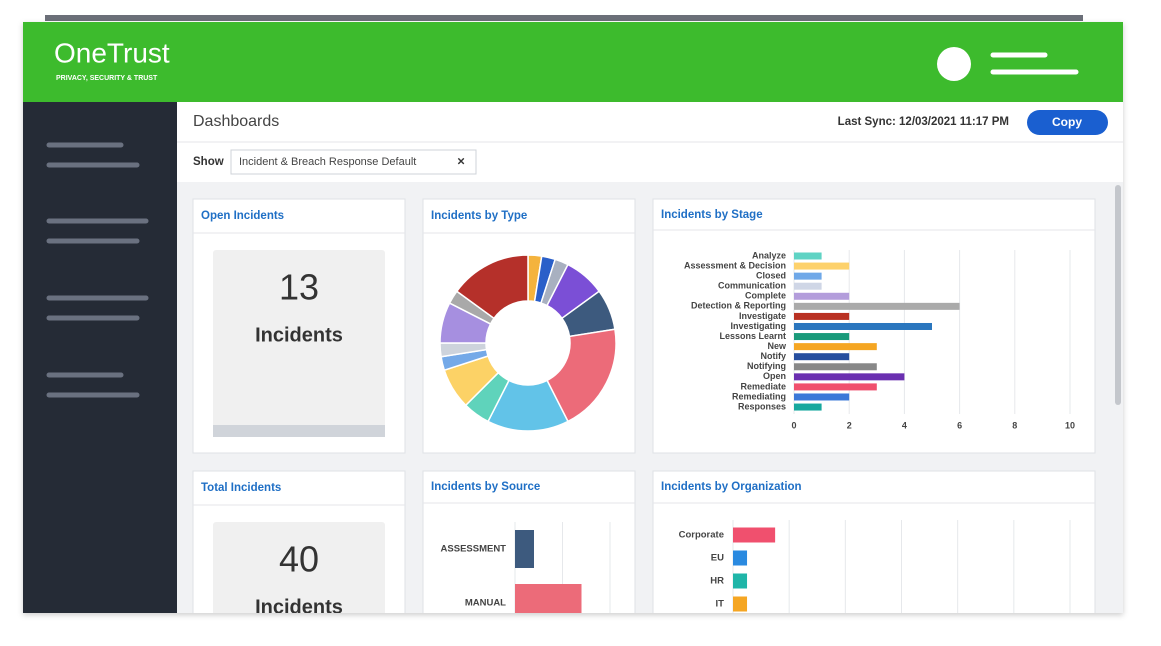  Describe the element at coordinates (771, 276) in the screenshot. I see `y-tick-label: Closed` at that location.